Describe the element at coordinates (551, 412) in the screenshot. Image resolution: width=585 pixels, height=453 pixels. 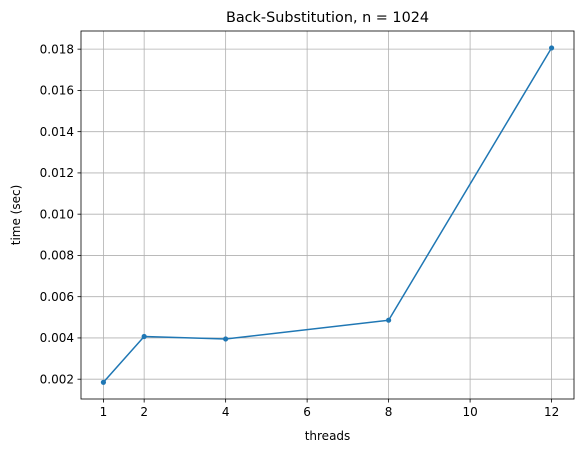
I see `x-tick-label: 12` at that location.